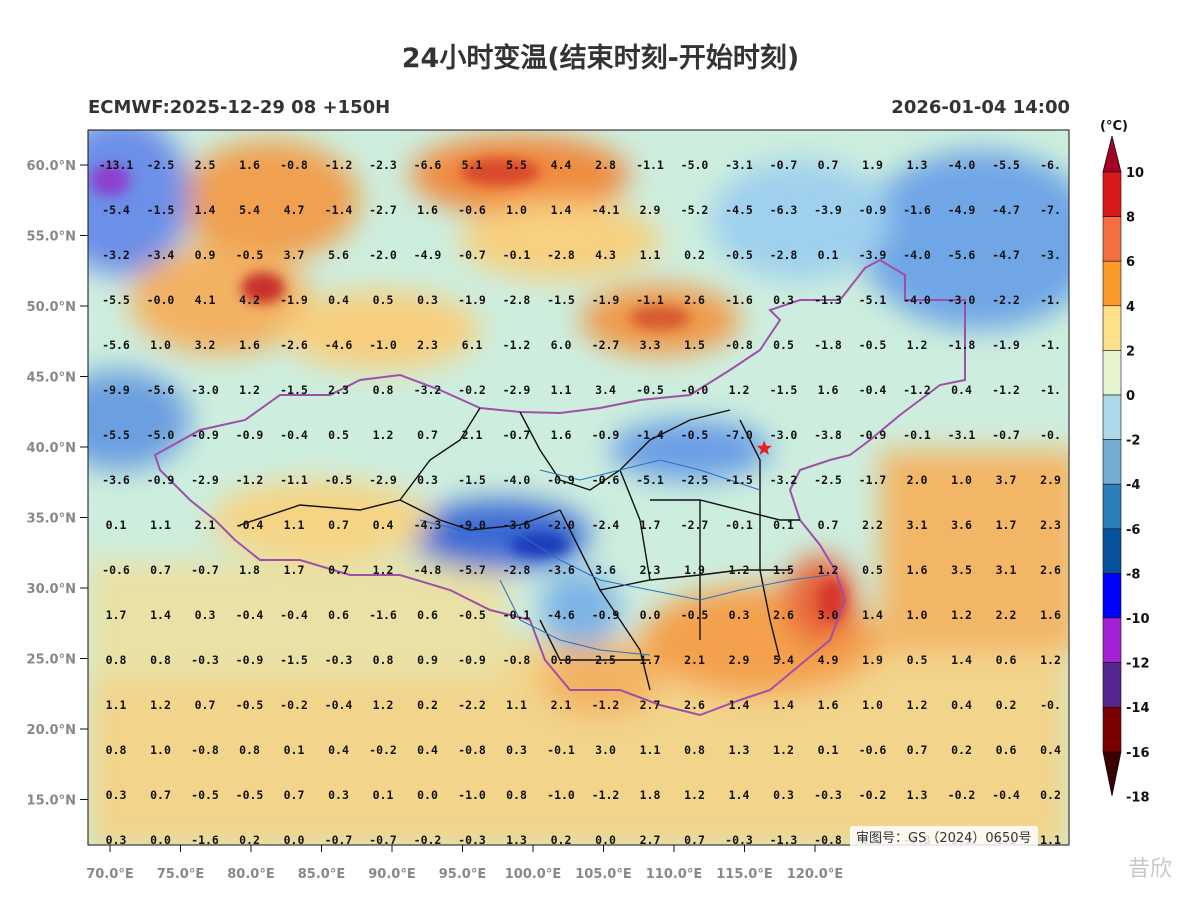  I want to click on grid-value: -3.6, so click(116, 480).